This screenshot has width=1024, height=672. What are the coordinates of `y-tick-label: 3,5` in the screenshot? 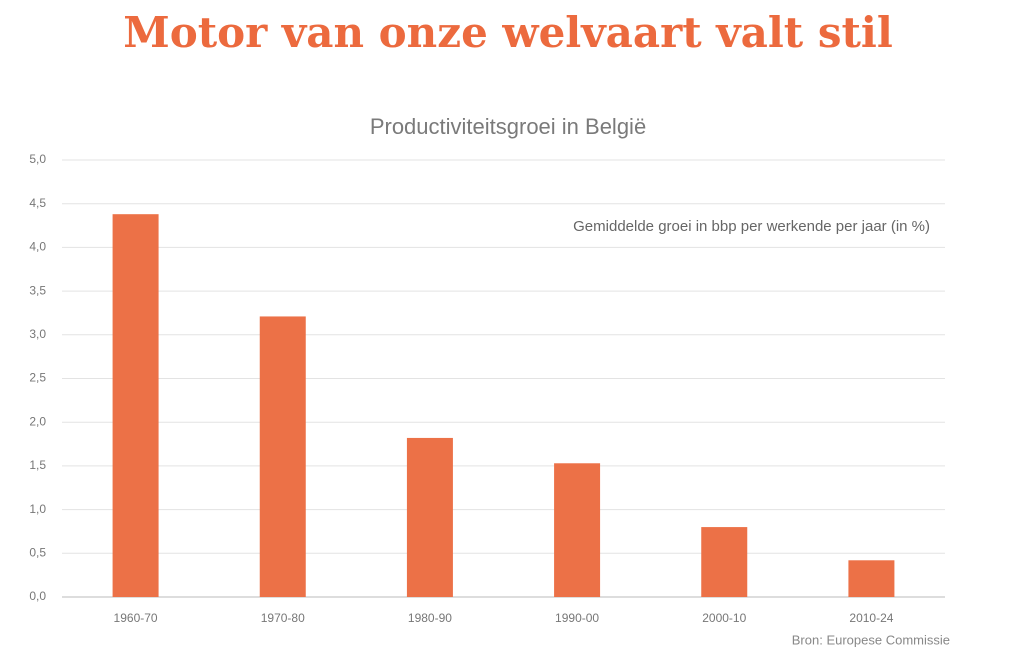 It's located at (37, 290).